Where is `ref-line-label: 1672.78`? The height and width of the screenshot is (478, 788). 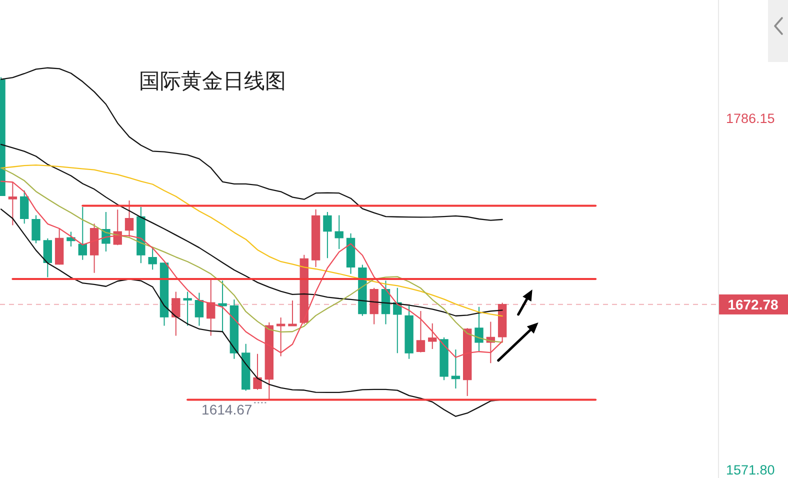
ref-line-label: 1672.78 is located at coordinates (753, 304).